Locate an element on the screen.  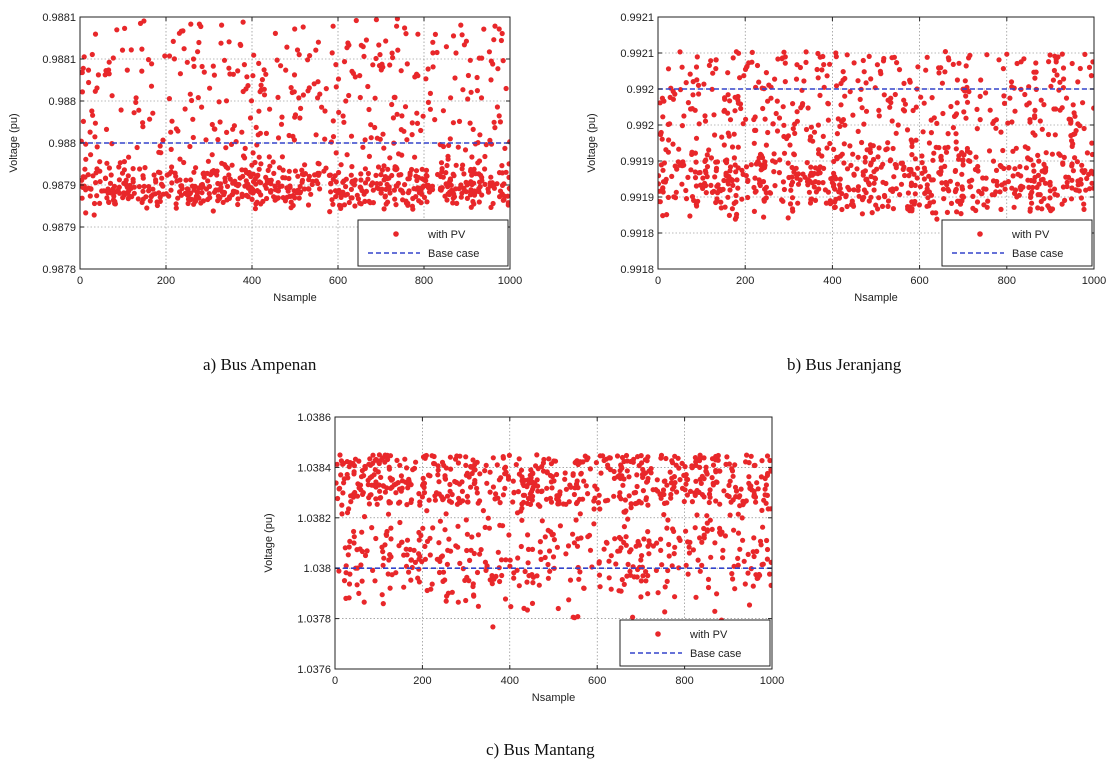
caption-bus-ampenan: a) Bus Ampenan is located at coordinates (260, 364).